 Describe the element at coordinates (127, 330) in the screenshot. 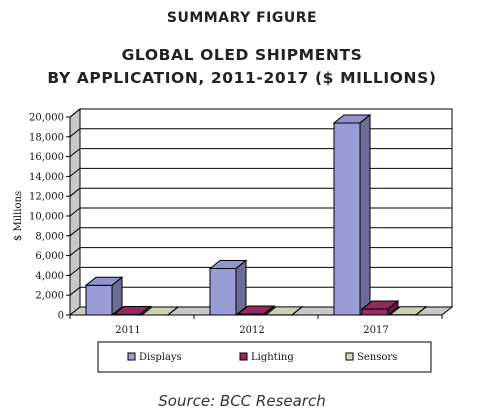

I see `x-tick-label: 2011` at that location.